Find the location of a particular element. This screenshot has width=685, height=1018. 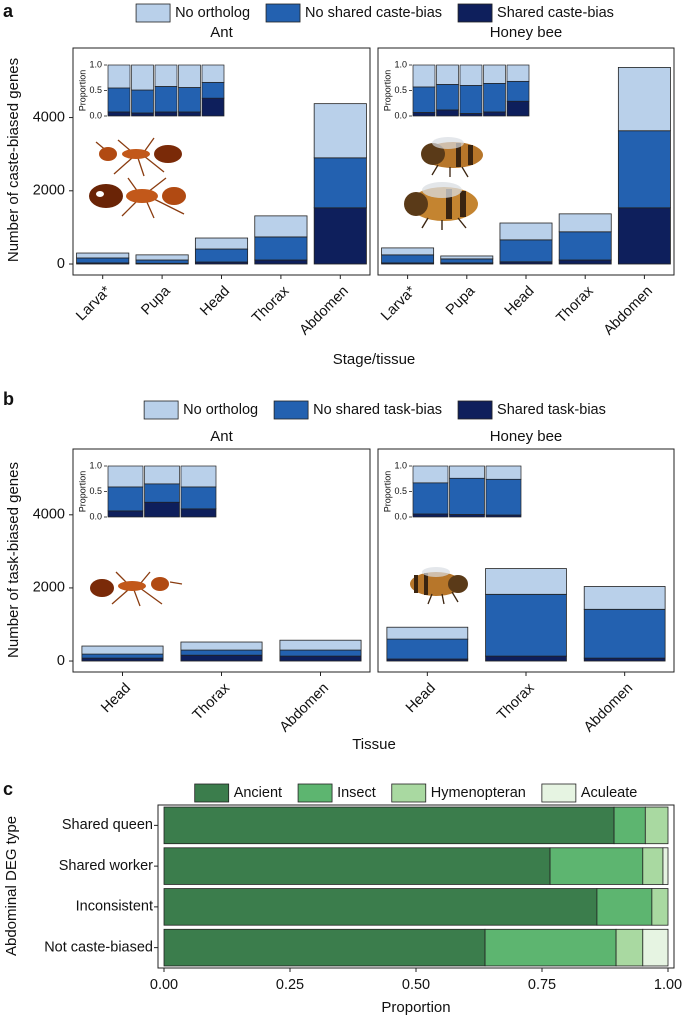

legend-label: Shared task-bias is located at coordinates (551, 410).